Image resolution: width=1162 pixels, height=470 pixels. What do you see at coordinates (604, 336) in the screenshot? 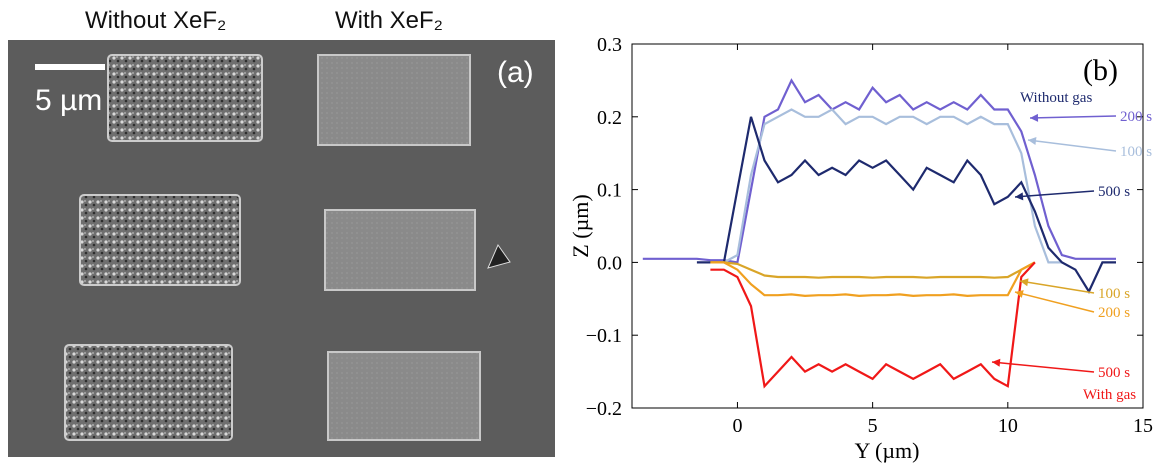
I see `y-tick-label: −0.1` at bounding box center [604, 336].